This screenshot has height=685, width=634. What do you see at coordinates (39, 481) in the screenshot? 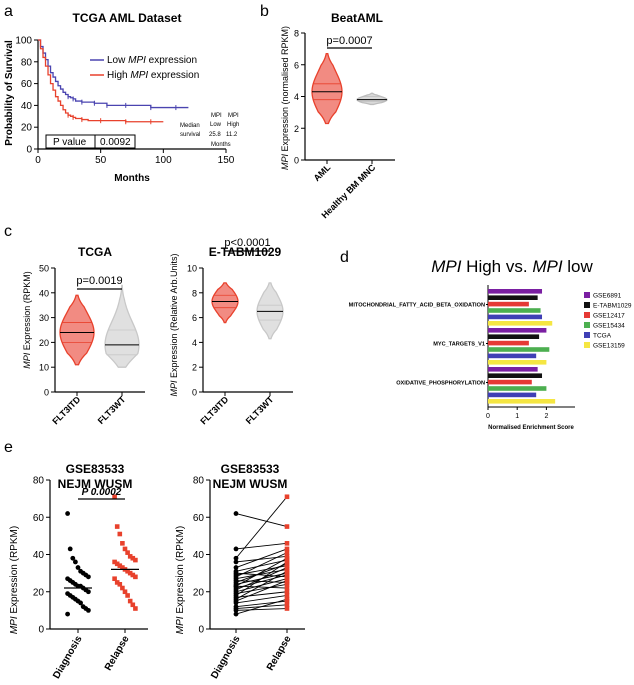
I see `e1-ytick-label-4: 80` at bounding box center [39, 481].